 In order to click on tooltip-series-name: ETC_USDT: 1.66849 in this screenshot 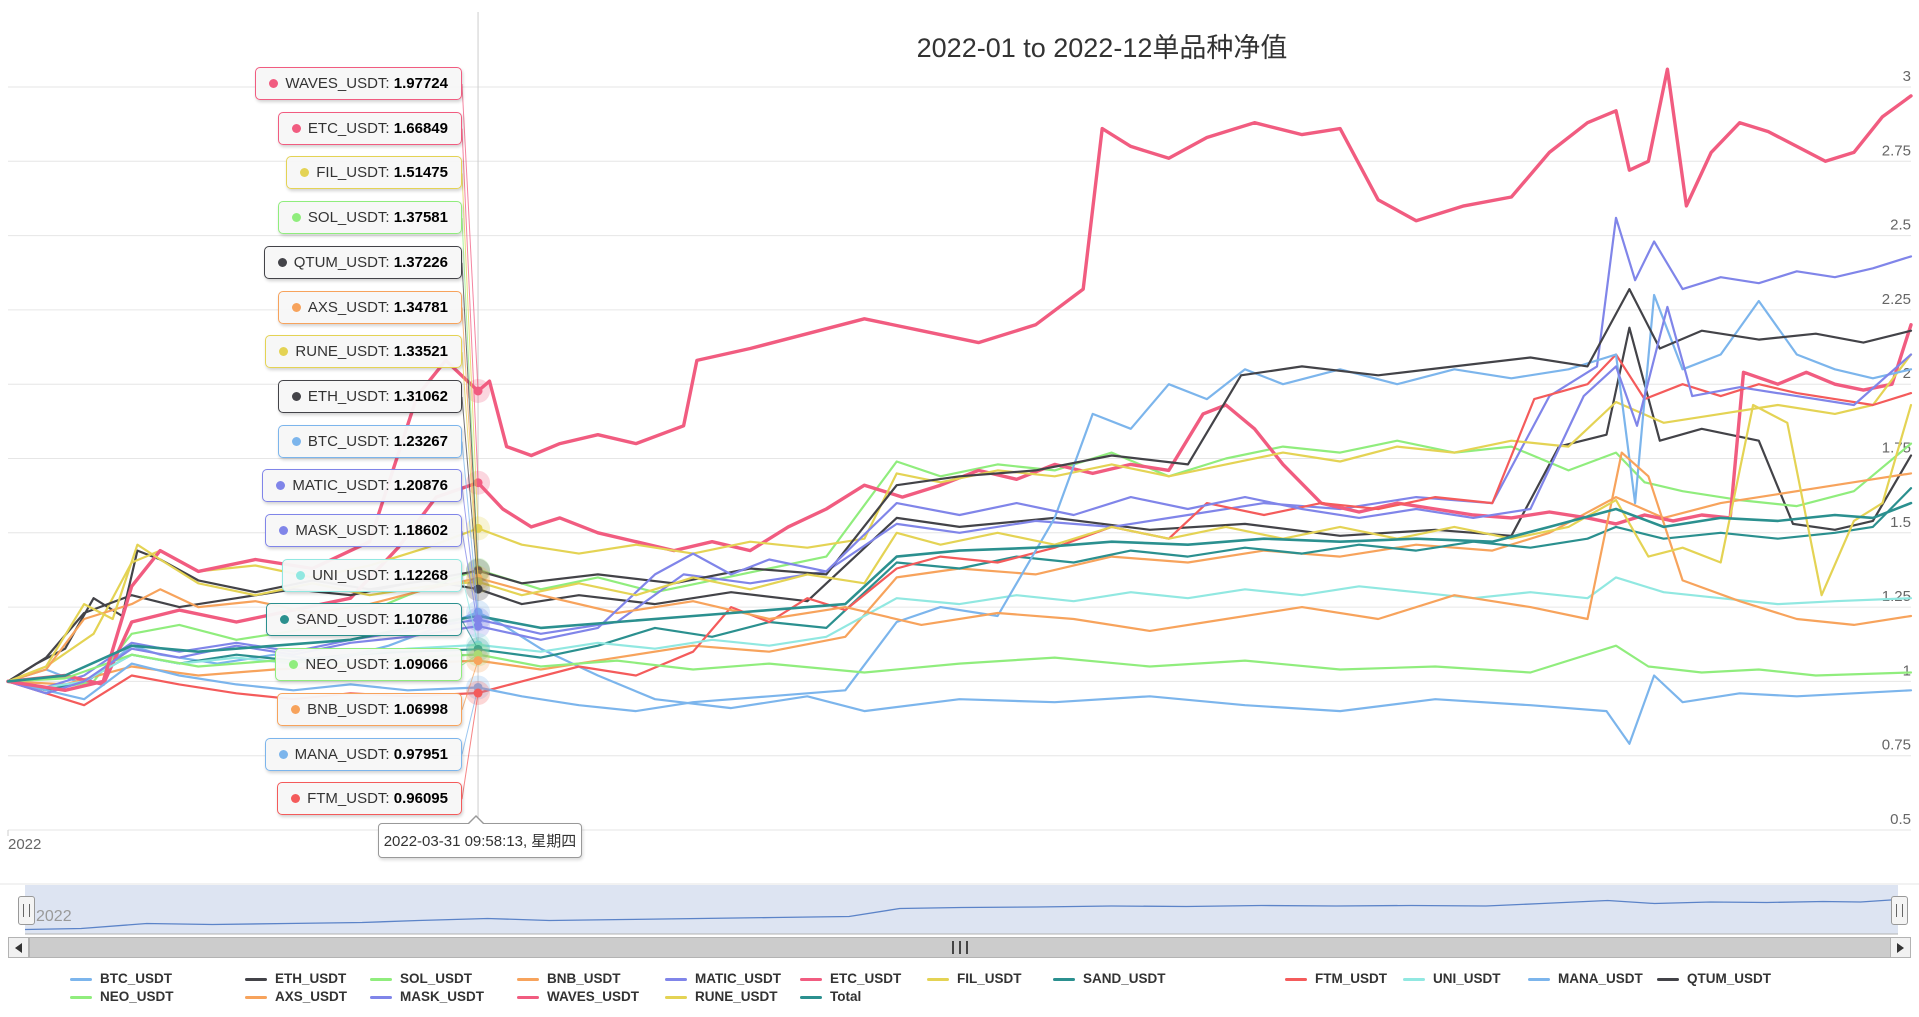, I will do `click(377, 128)`.